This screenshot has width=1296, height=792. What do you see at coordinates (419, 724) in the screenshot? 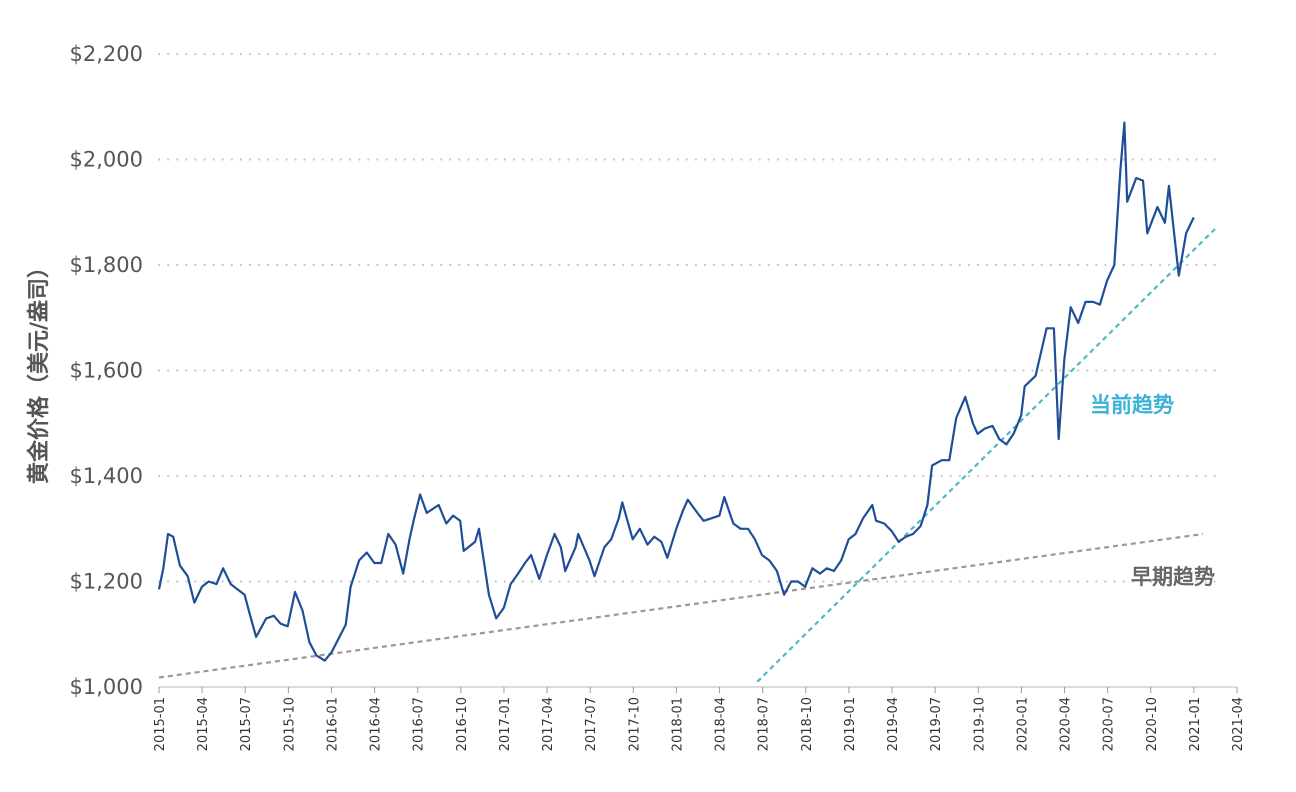
I see `x-tick-label: 2016-07` at bounding box center [419, 724].